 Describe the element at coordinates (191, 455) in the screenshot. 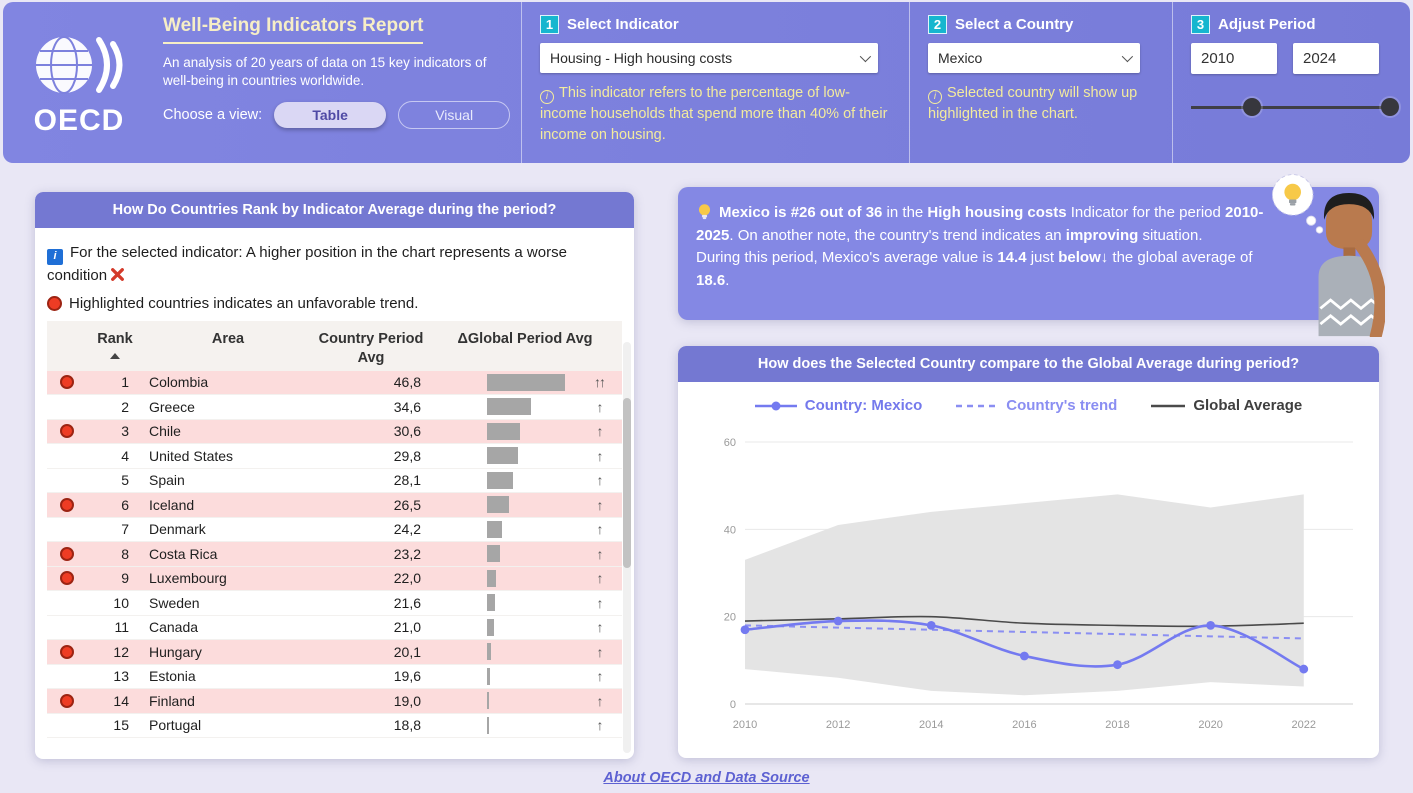

I see `area-cell: United States` at that location.